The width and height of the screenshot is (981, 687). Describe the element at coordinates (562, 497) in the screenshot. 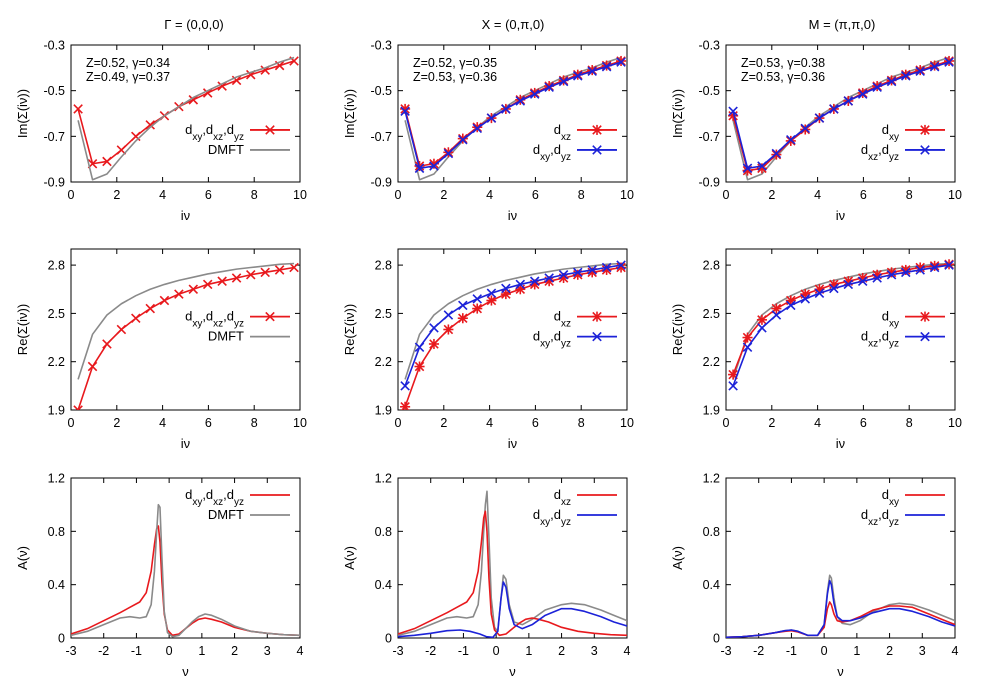

I see `legend-label: dxz` at that location.